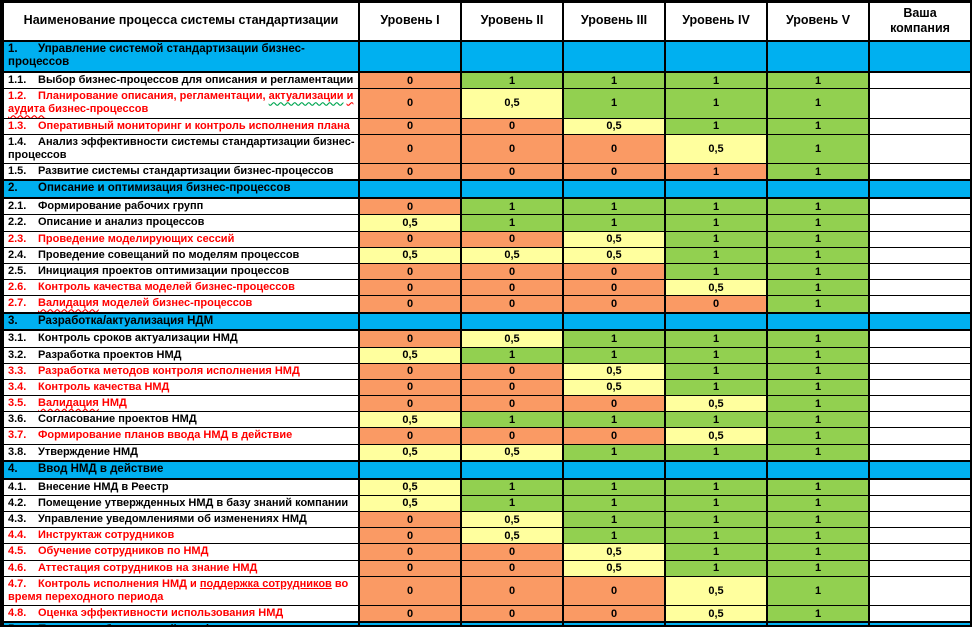 This screenshot has height=627, width=972. Describe the element at coordinates (13, 468) in the screenshot. I see `row-number: 4.` at that location.